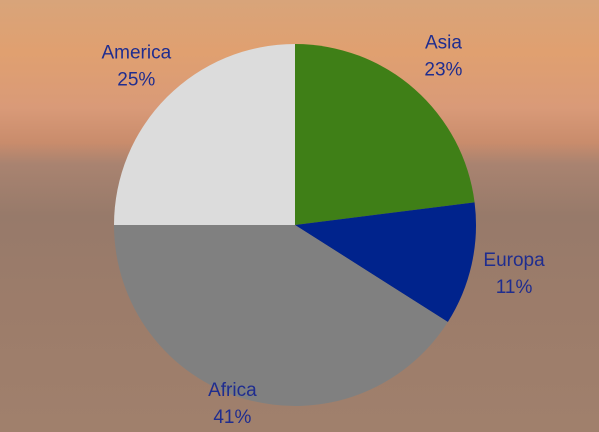  Describe the element at coordinates (136, 79) in the screenshot. I see `slice-value-label: 25%` at that location.